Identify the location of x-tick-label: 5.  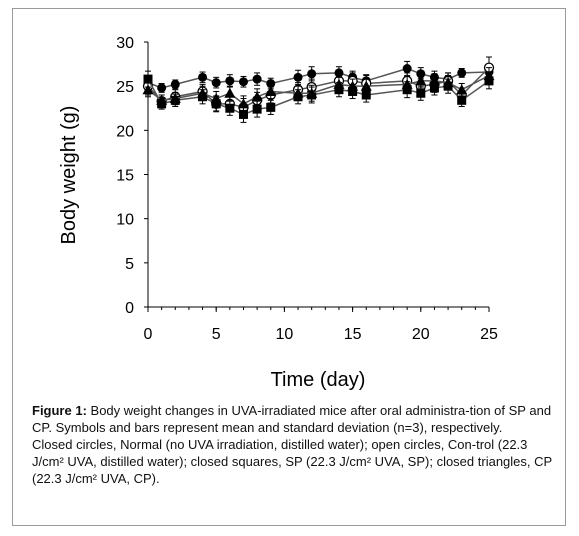
(216, 334).